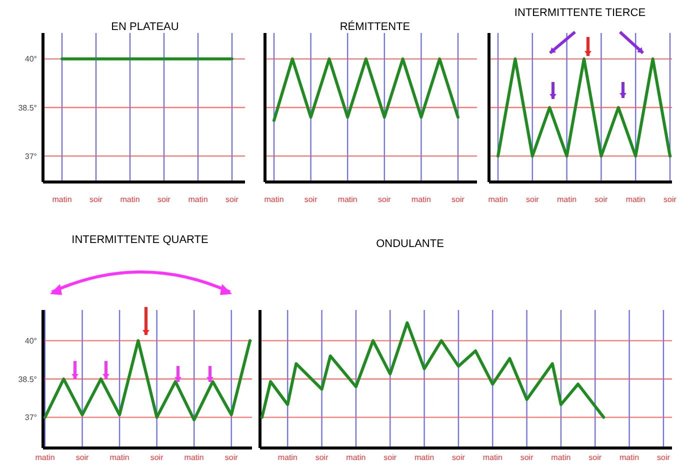  I want to click on chart-title: ONDULANTE, so click(410, 244).